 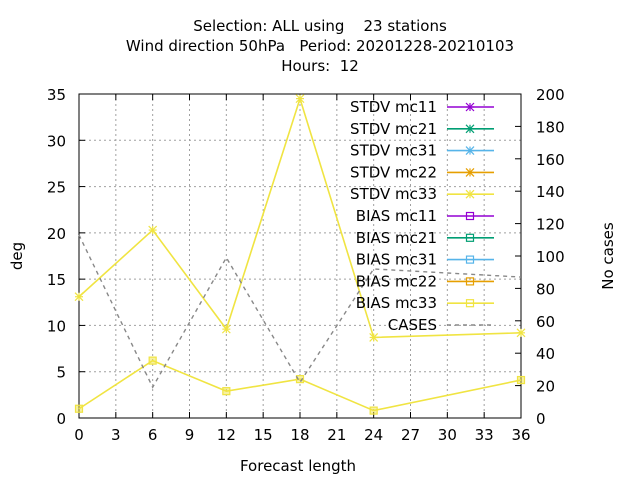 I want to click on y-axis-label: deg, so click(x=17, y=256).